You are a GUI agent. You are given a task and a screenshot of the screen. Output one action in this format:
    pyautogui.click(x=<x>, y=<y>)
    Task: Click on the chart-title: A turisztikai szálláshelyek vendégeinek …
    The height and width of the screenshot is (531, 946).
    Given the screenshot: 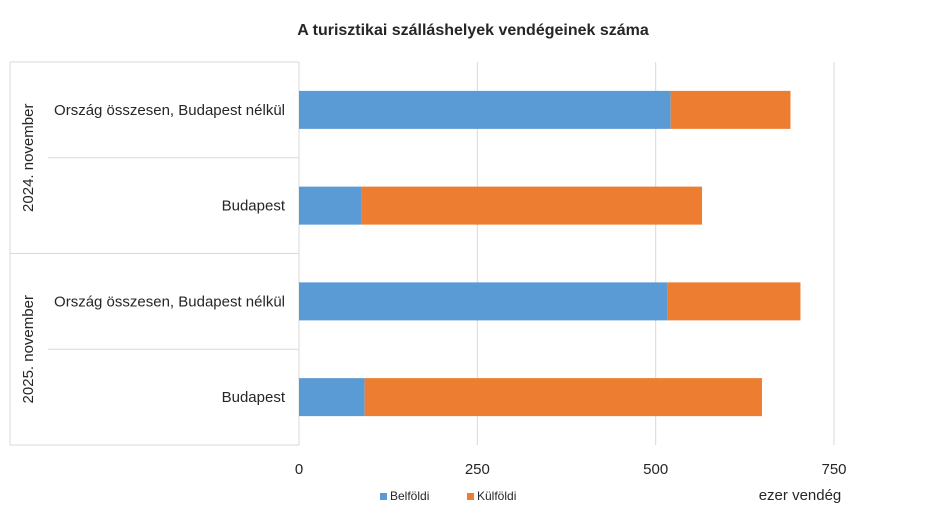 What is the action you would take?
    pyautogui.click(x=473, y=30)
    